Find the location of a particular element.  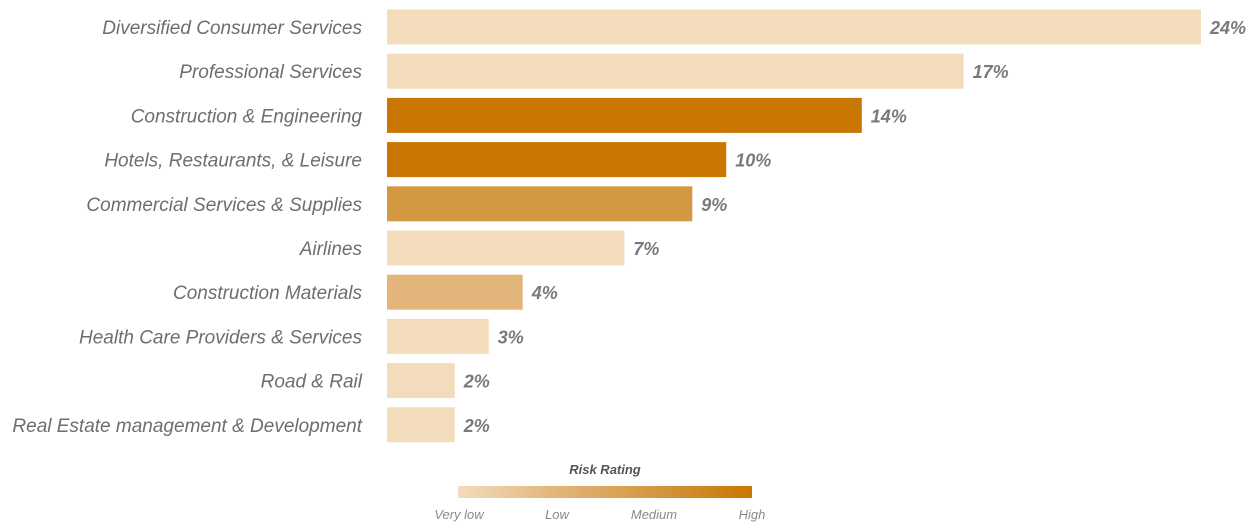

category-label-construction-and-engineering: Construction & Engineering is located at coordinates (247, 116).